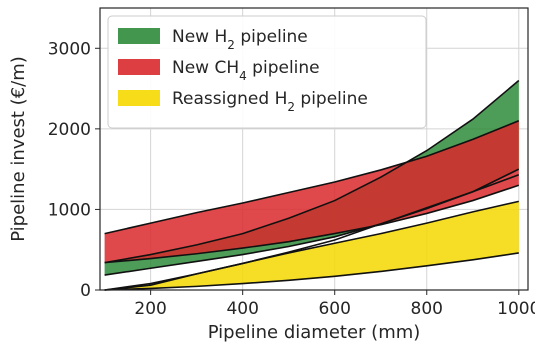 The image size is (535, 345). What do you see at coordinates (242, 309) in the screenshot?
I see `x-tick-label: 400` at bounding box center [242, 309].